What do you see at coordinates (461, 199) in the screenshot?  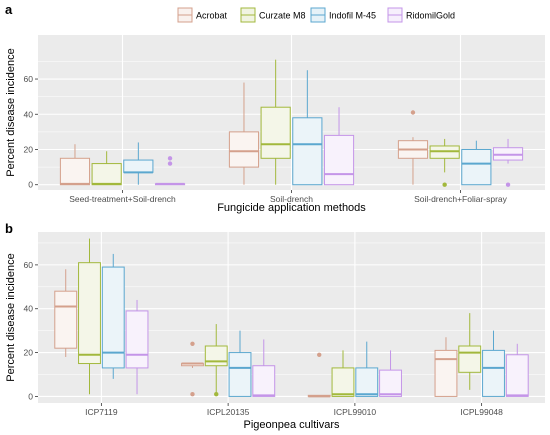 I see `x-tick-label: Soil-drench+Foliar-spray` at bounding box center [461, 199].